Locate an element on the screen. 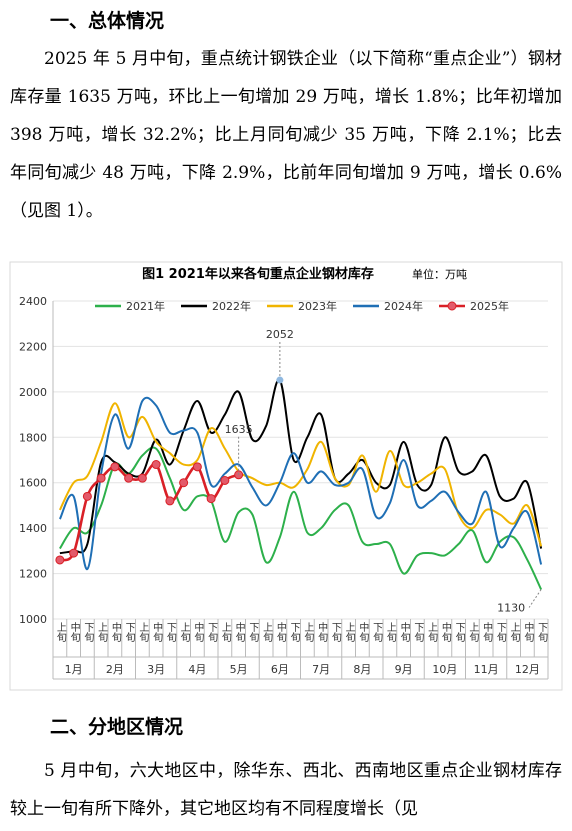  month-label: 2月 is located at coordinates (115, 669).